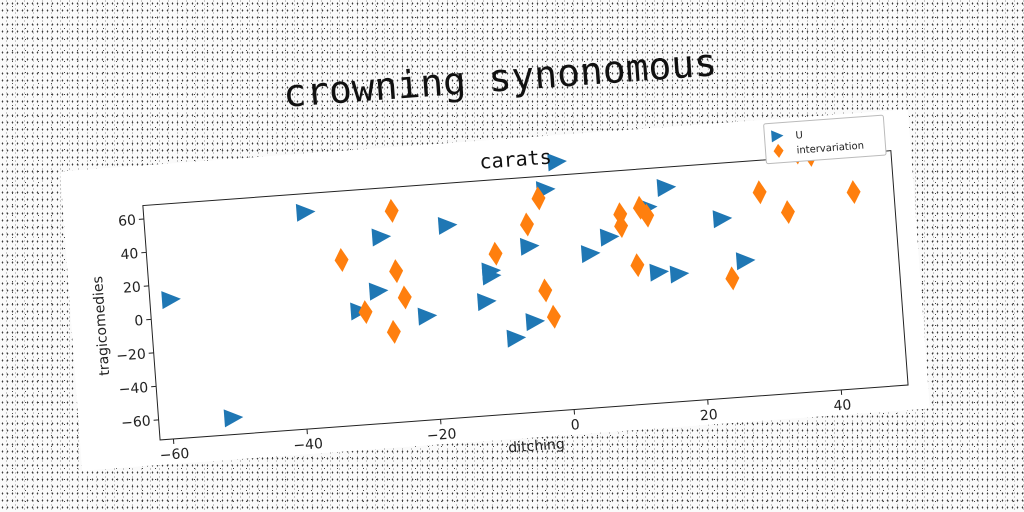 This screenshot has height=512, width=1024. I want to click on chart-legend: U intervariation, so click(825, 139).